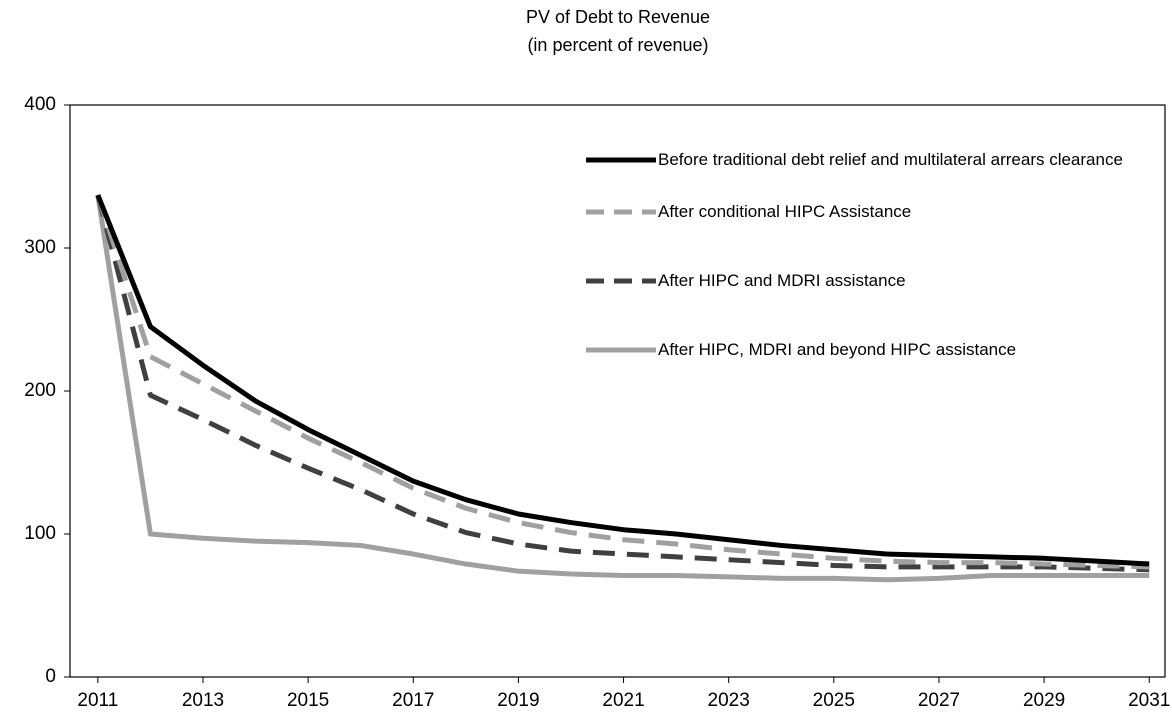 This screenshot has width=1172, height=728. I want to click on y-tick-label: 0, so click(50, 676).